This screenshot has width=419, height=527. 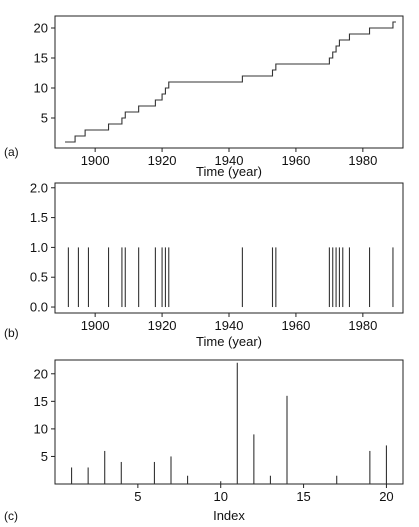 What do you see at coordinates (41, 373) in the screenshot?
I see `panel-c-y-tick-label: 20` at bounding box center [41, 373].